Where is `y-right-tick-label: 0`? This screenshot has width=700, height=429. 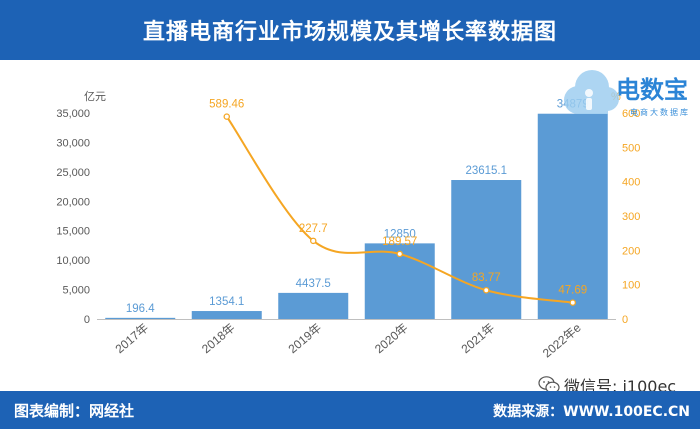 y-right-tick-label: 0 is located at coordinates (625, 320).